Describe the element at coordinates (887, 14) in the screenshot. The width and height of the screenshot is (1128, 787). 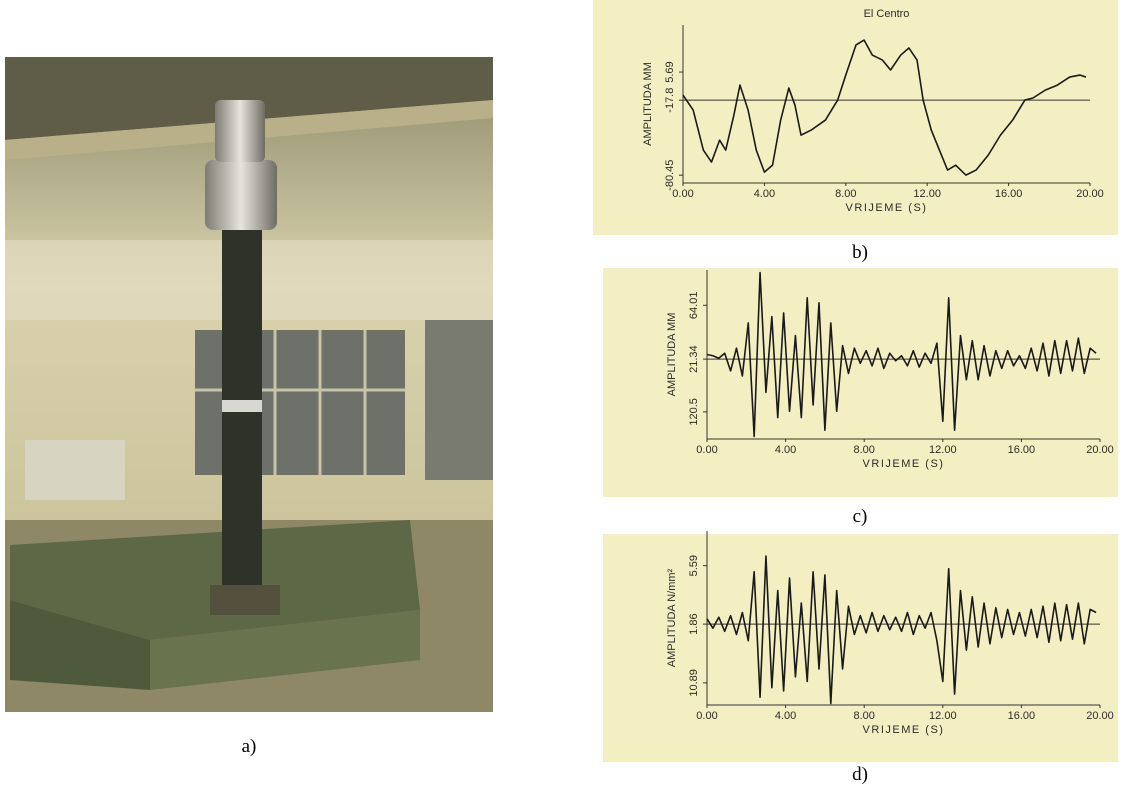
I see `chart-title: El Centro` at that location.